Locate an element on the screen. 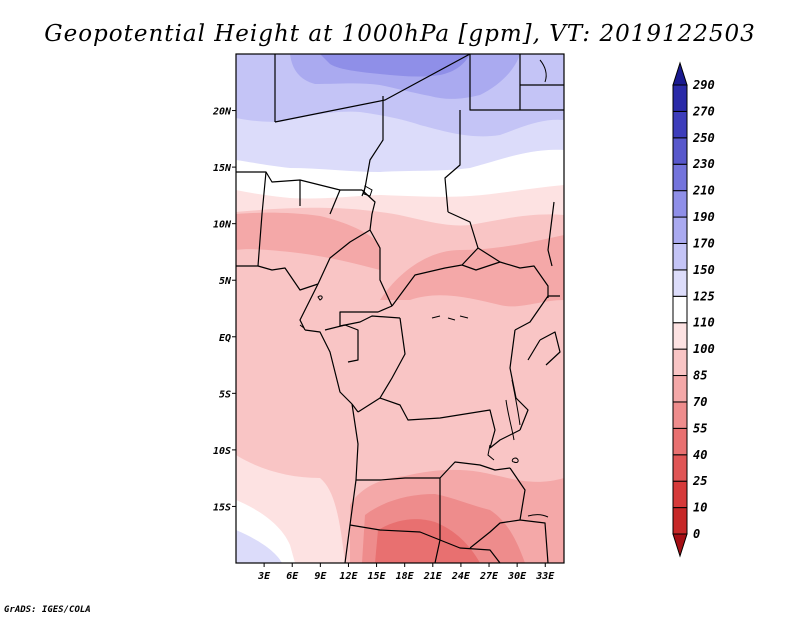  x-tick-label: 21E is located at coordinates (433, 576).